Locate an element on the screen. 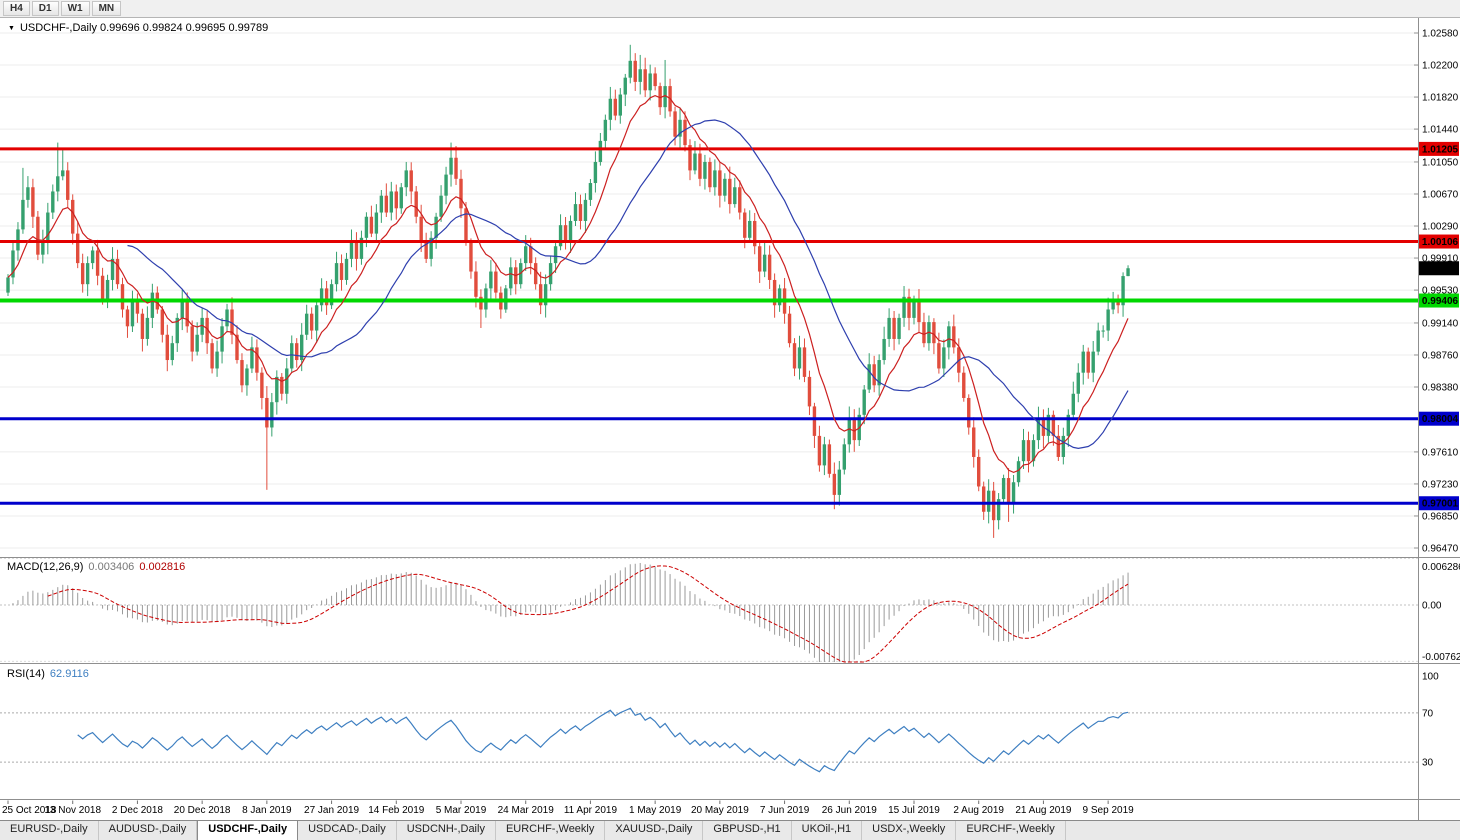 This screenshot has height=840, width=1460. svg-text: 1.00670 is located at coordinates (1440, 194).